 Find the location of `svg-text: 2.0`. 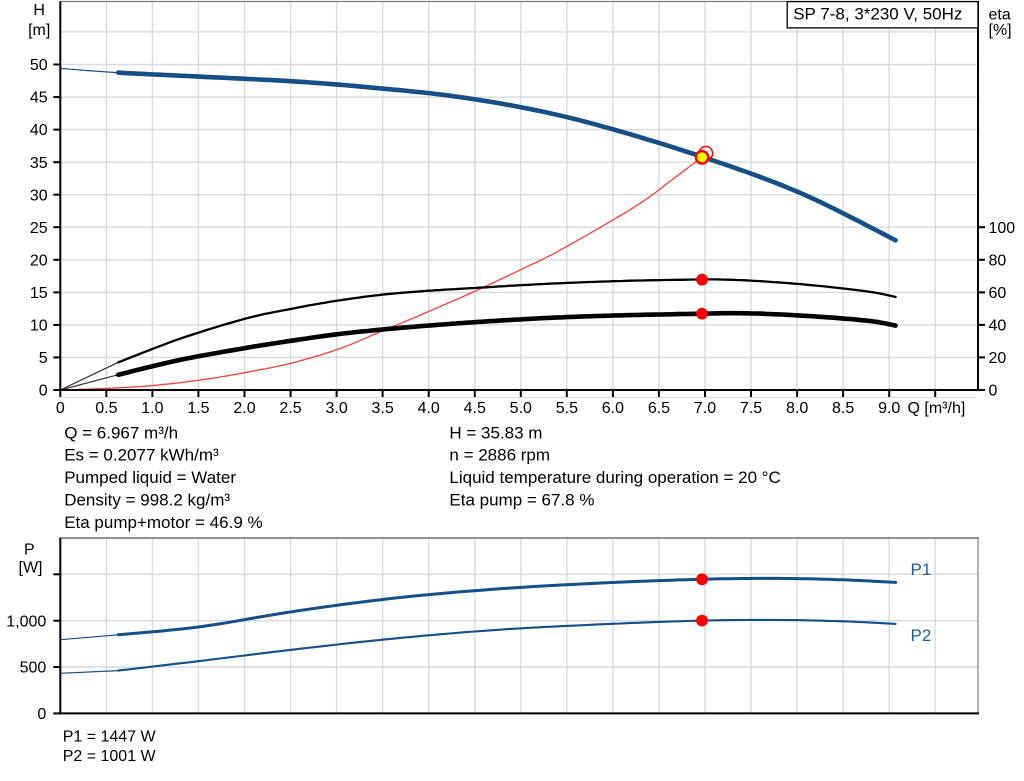

svg-text: 2.0 is located at coordinates (244, 408).